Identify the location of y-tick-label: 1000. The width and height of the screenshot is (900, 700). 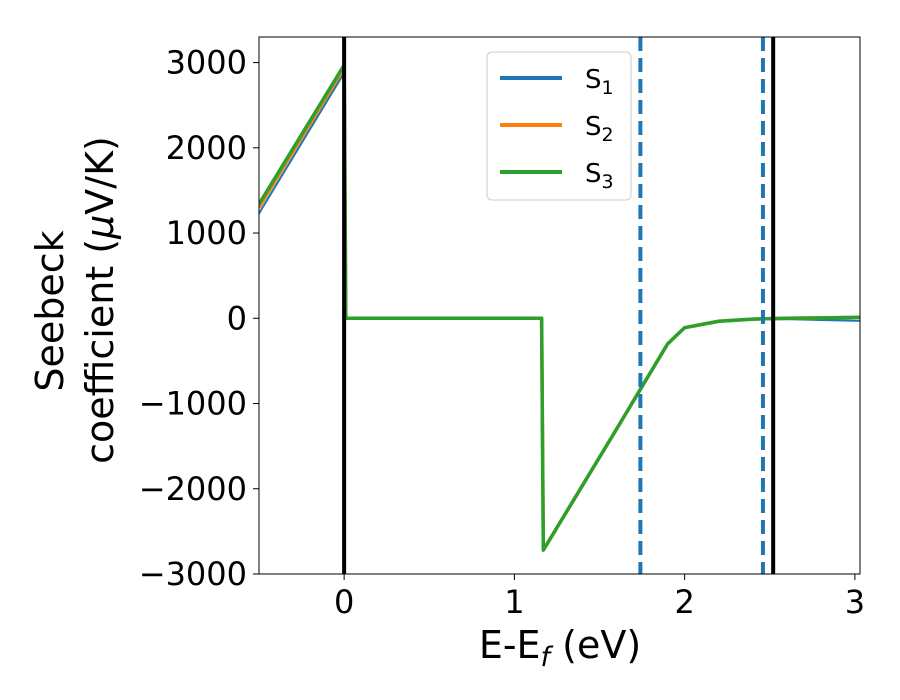
(206, 233).